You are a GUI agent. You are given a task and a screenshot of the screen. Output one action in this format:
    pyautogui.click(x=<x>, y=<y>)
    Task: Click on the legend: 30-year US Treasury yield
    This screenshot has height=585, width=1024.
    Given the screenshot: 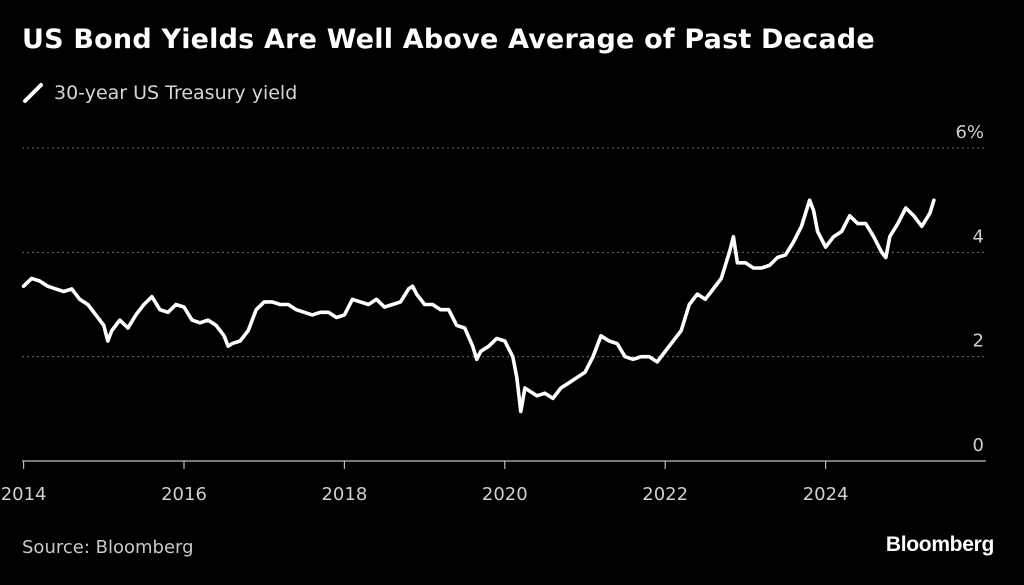 What is the action you would take?
    pyautogui.click(x=159, y=93)
    